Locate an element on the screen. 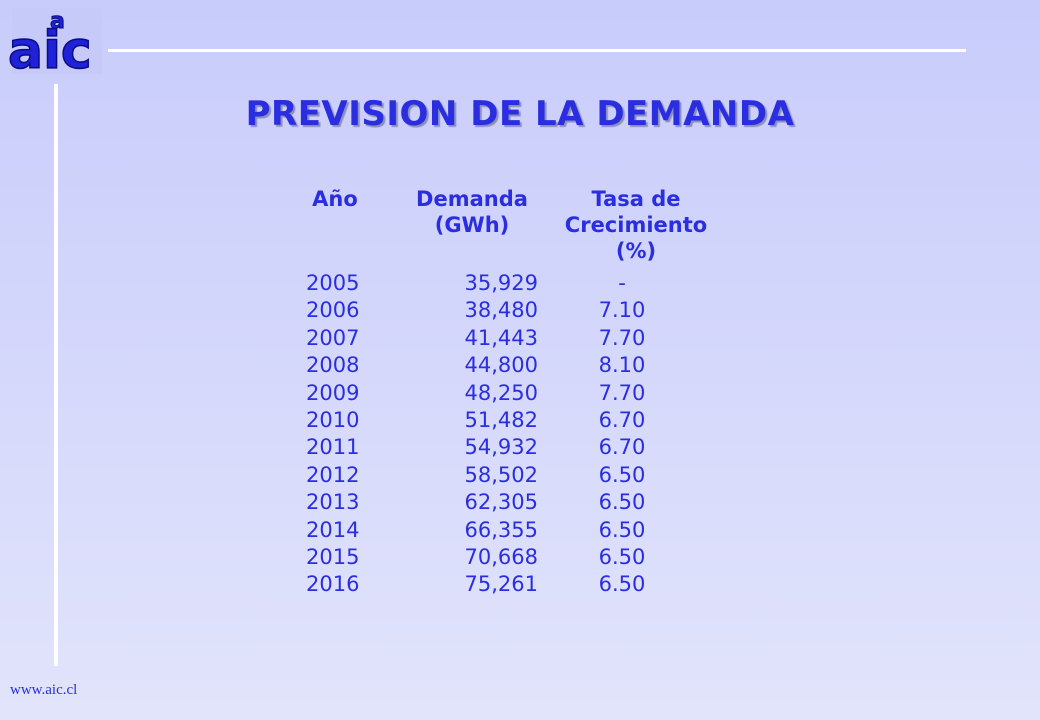 The image size is (1040, 720). table-row: 2016 75,261 6.50 is located at coordinates (515, 584).